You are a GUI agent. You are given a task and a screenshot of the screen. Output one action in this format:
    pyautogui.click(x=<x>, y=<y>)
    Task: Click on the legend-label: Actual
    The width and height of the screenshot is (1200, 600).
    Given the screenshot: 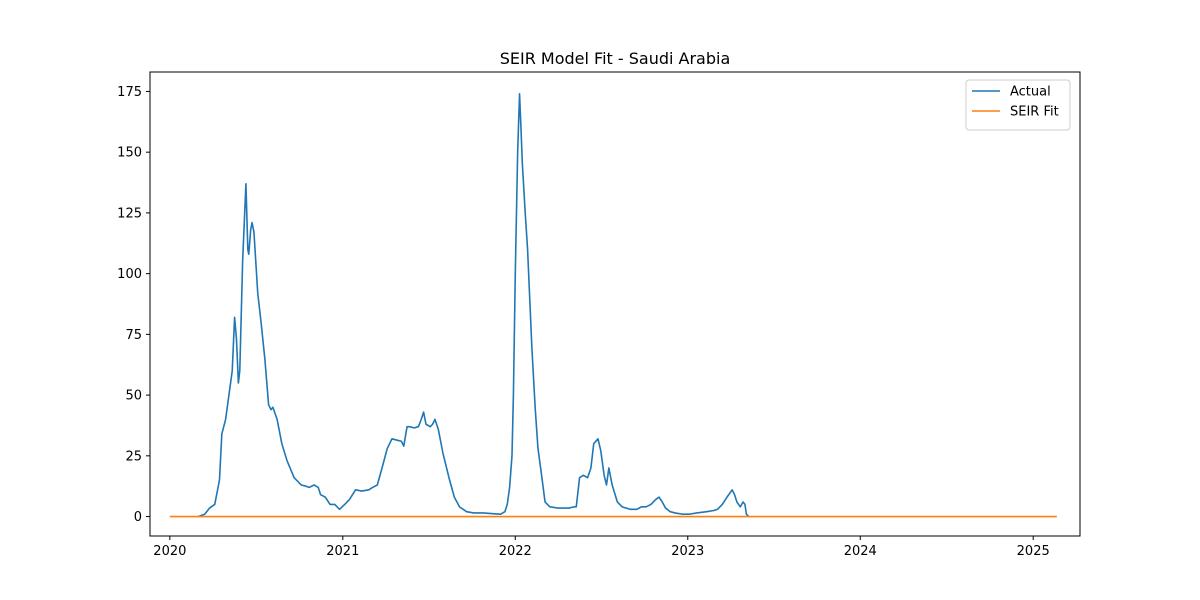 What is the action you would take?
    pyautogui.click(x=1030, y=92)
    